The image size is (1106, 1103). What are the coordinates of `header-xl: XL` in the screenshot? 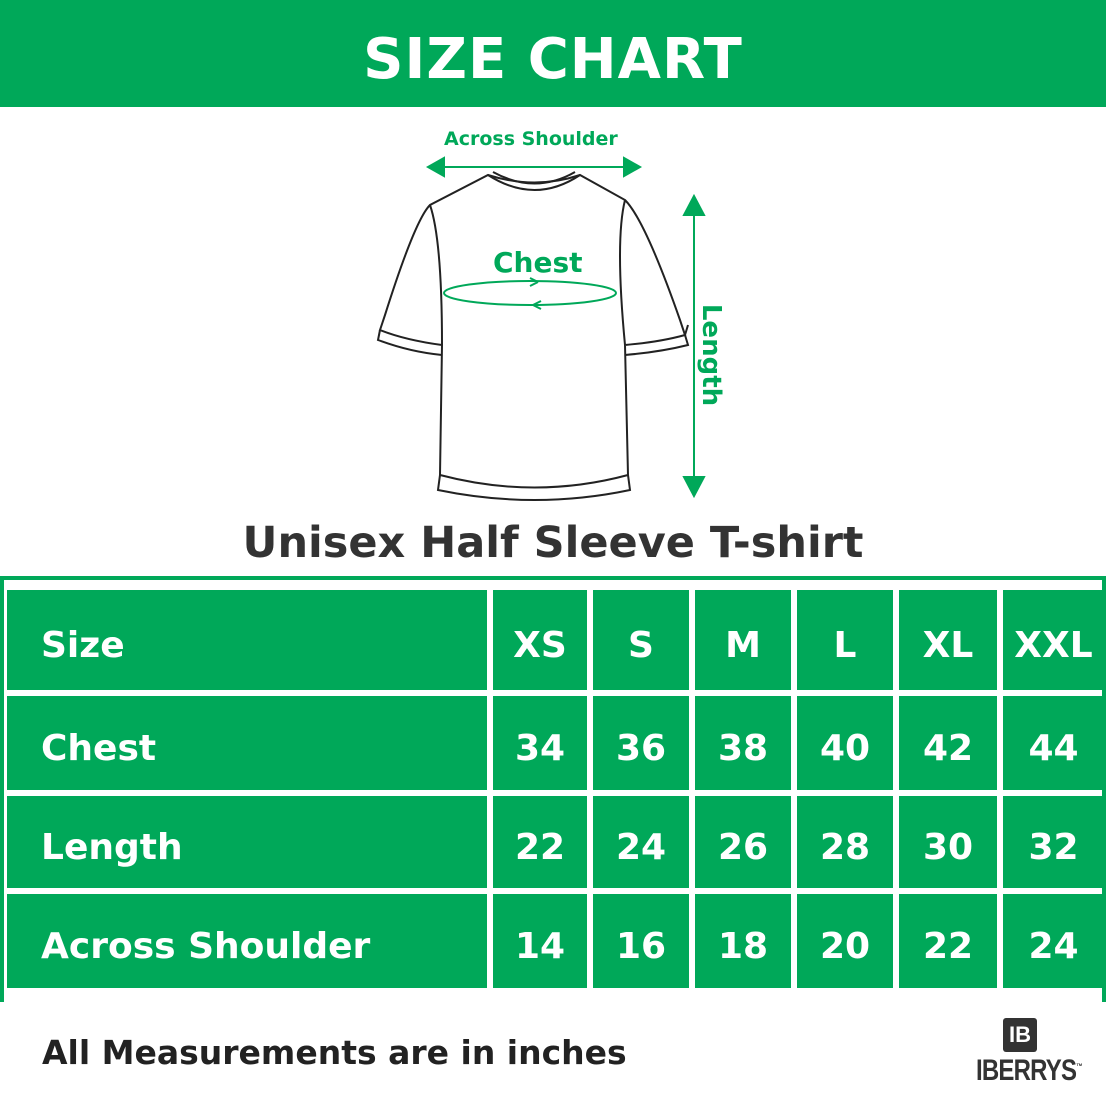 It's located at (948, 640).